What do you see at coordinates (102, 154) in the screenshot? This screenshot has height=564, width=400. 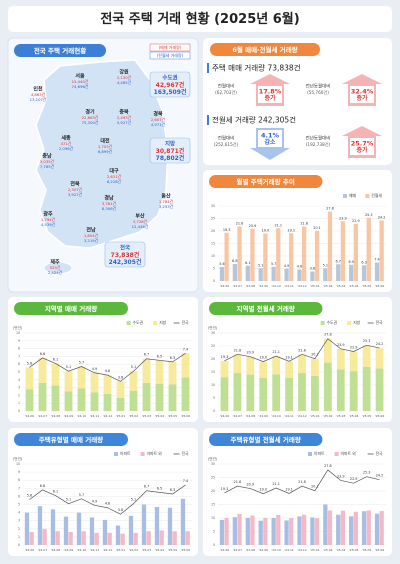 I see `korea-map` at bounding box center [102, 154].